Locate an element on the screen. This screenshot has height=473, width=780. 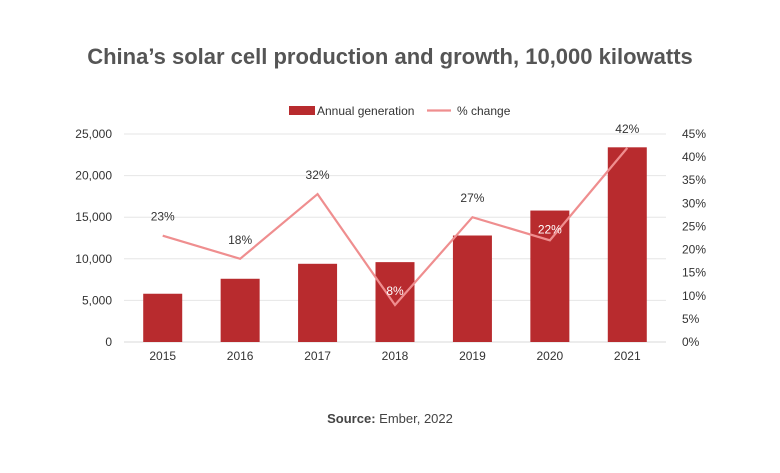
y-right-tick-label: 35% is located at coordinates (694, 180).